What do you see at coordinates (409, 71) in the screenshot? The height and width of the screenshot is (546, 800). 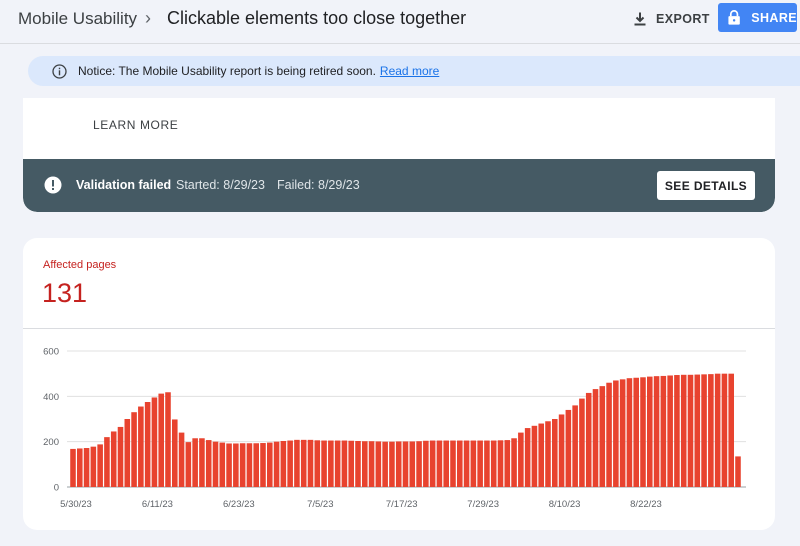 I see `read-more-link: Read more` at bounding box center [409, 71].